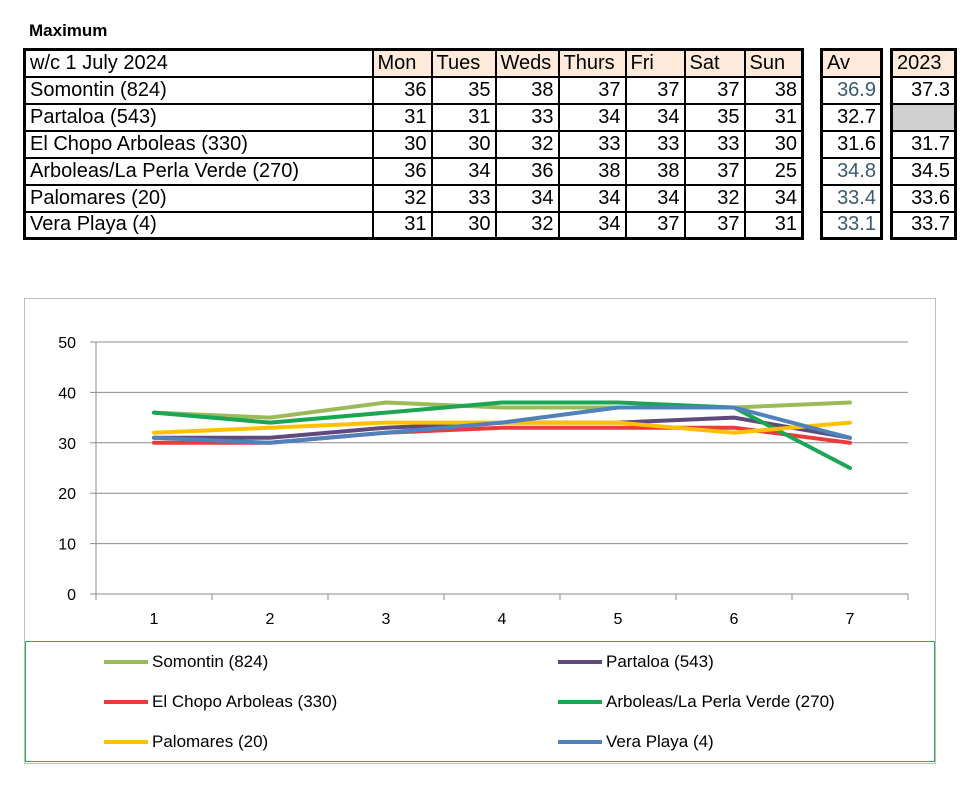 The image size is (978, 800). What do you see at coordinates (660, 741) in the screenshot?
I see `legend-label: Vera Playa (4)` at bounding box center [660, 741].